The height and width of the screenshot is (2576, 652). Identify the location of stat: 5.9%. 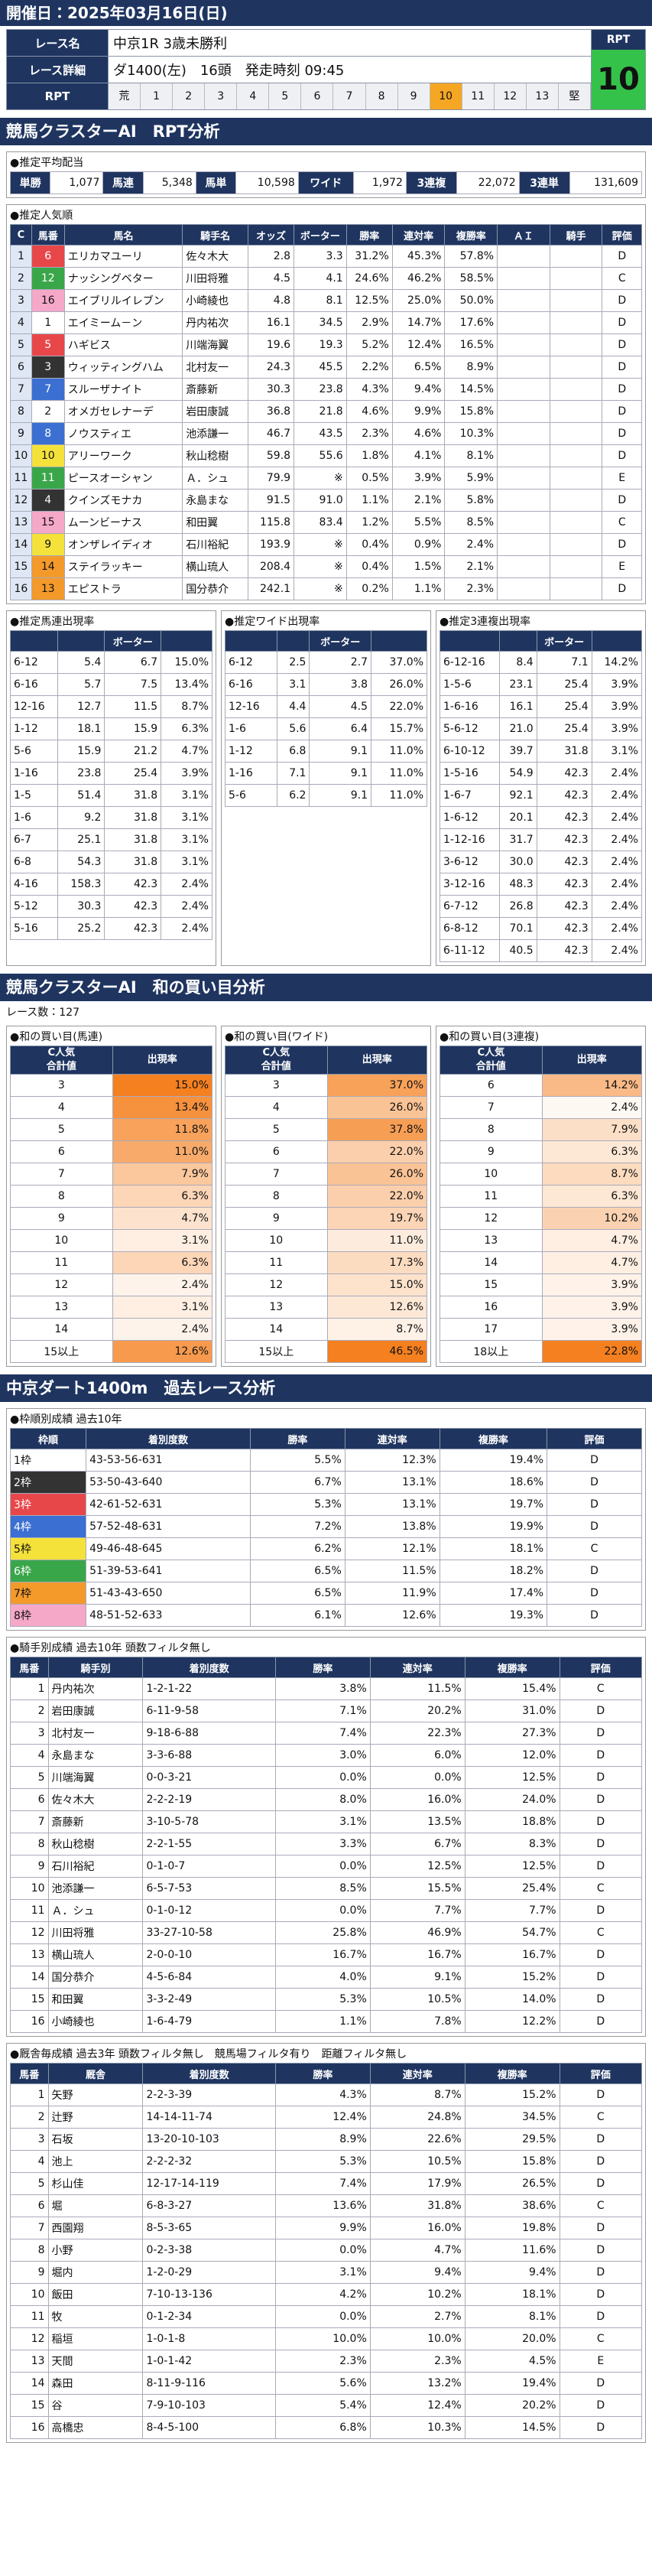
(471, 478).